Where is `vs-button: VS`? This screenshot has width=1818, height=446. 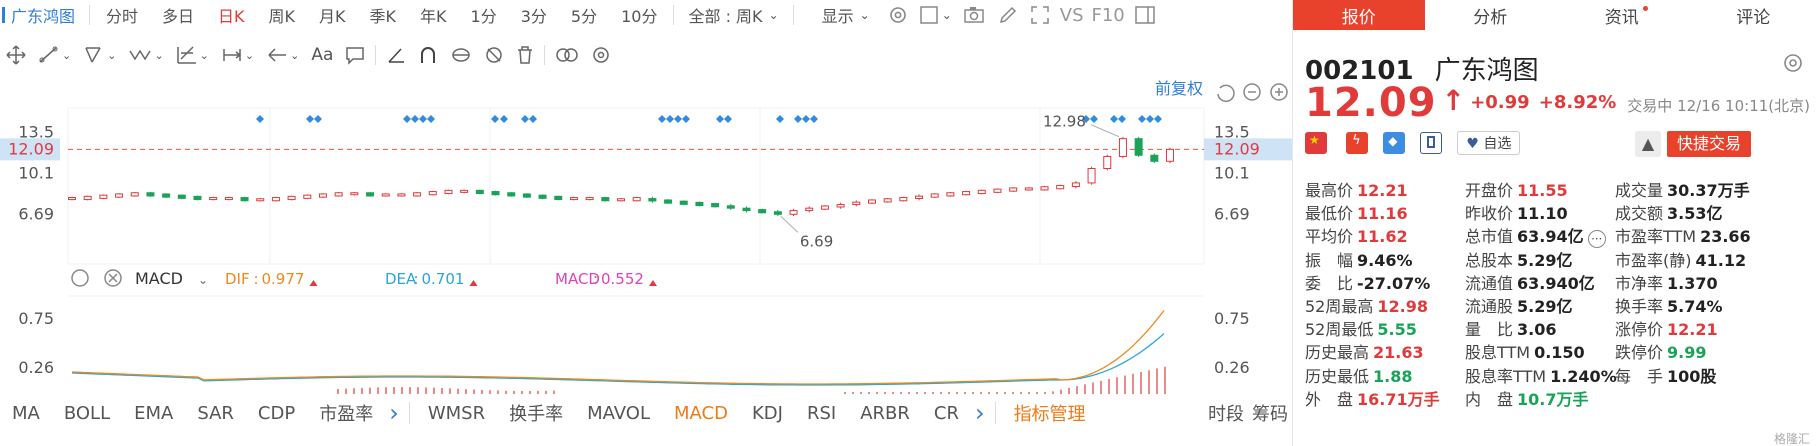
vs-button: VS is located at coordinates (1071, 15).